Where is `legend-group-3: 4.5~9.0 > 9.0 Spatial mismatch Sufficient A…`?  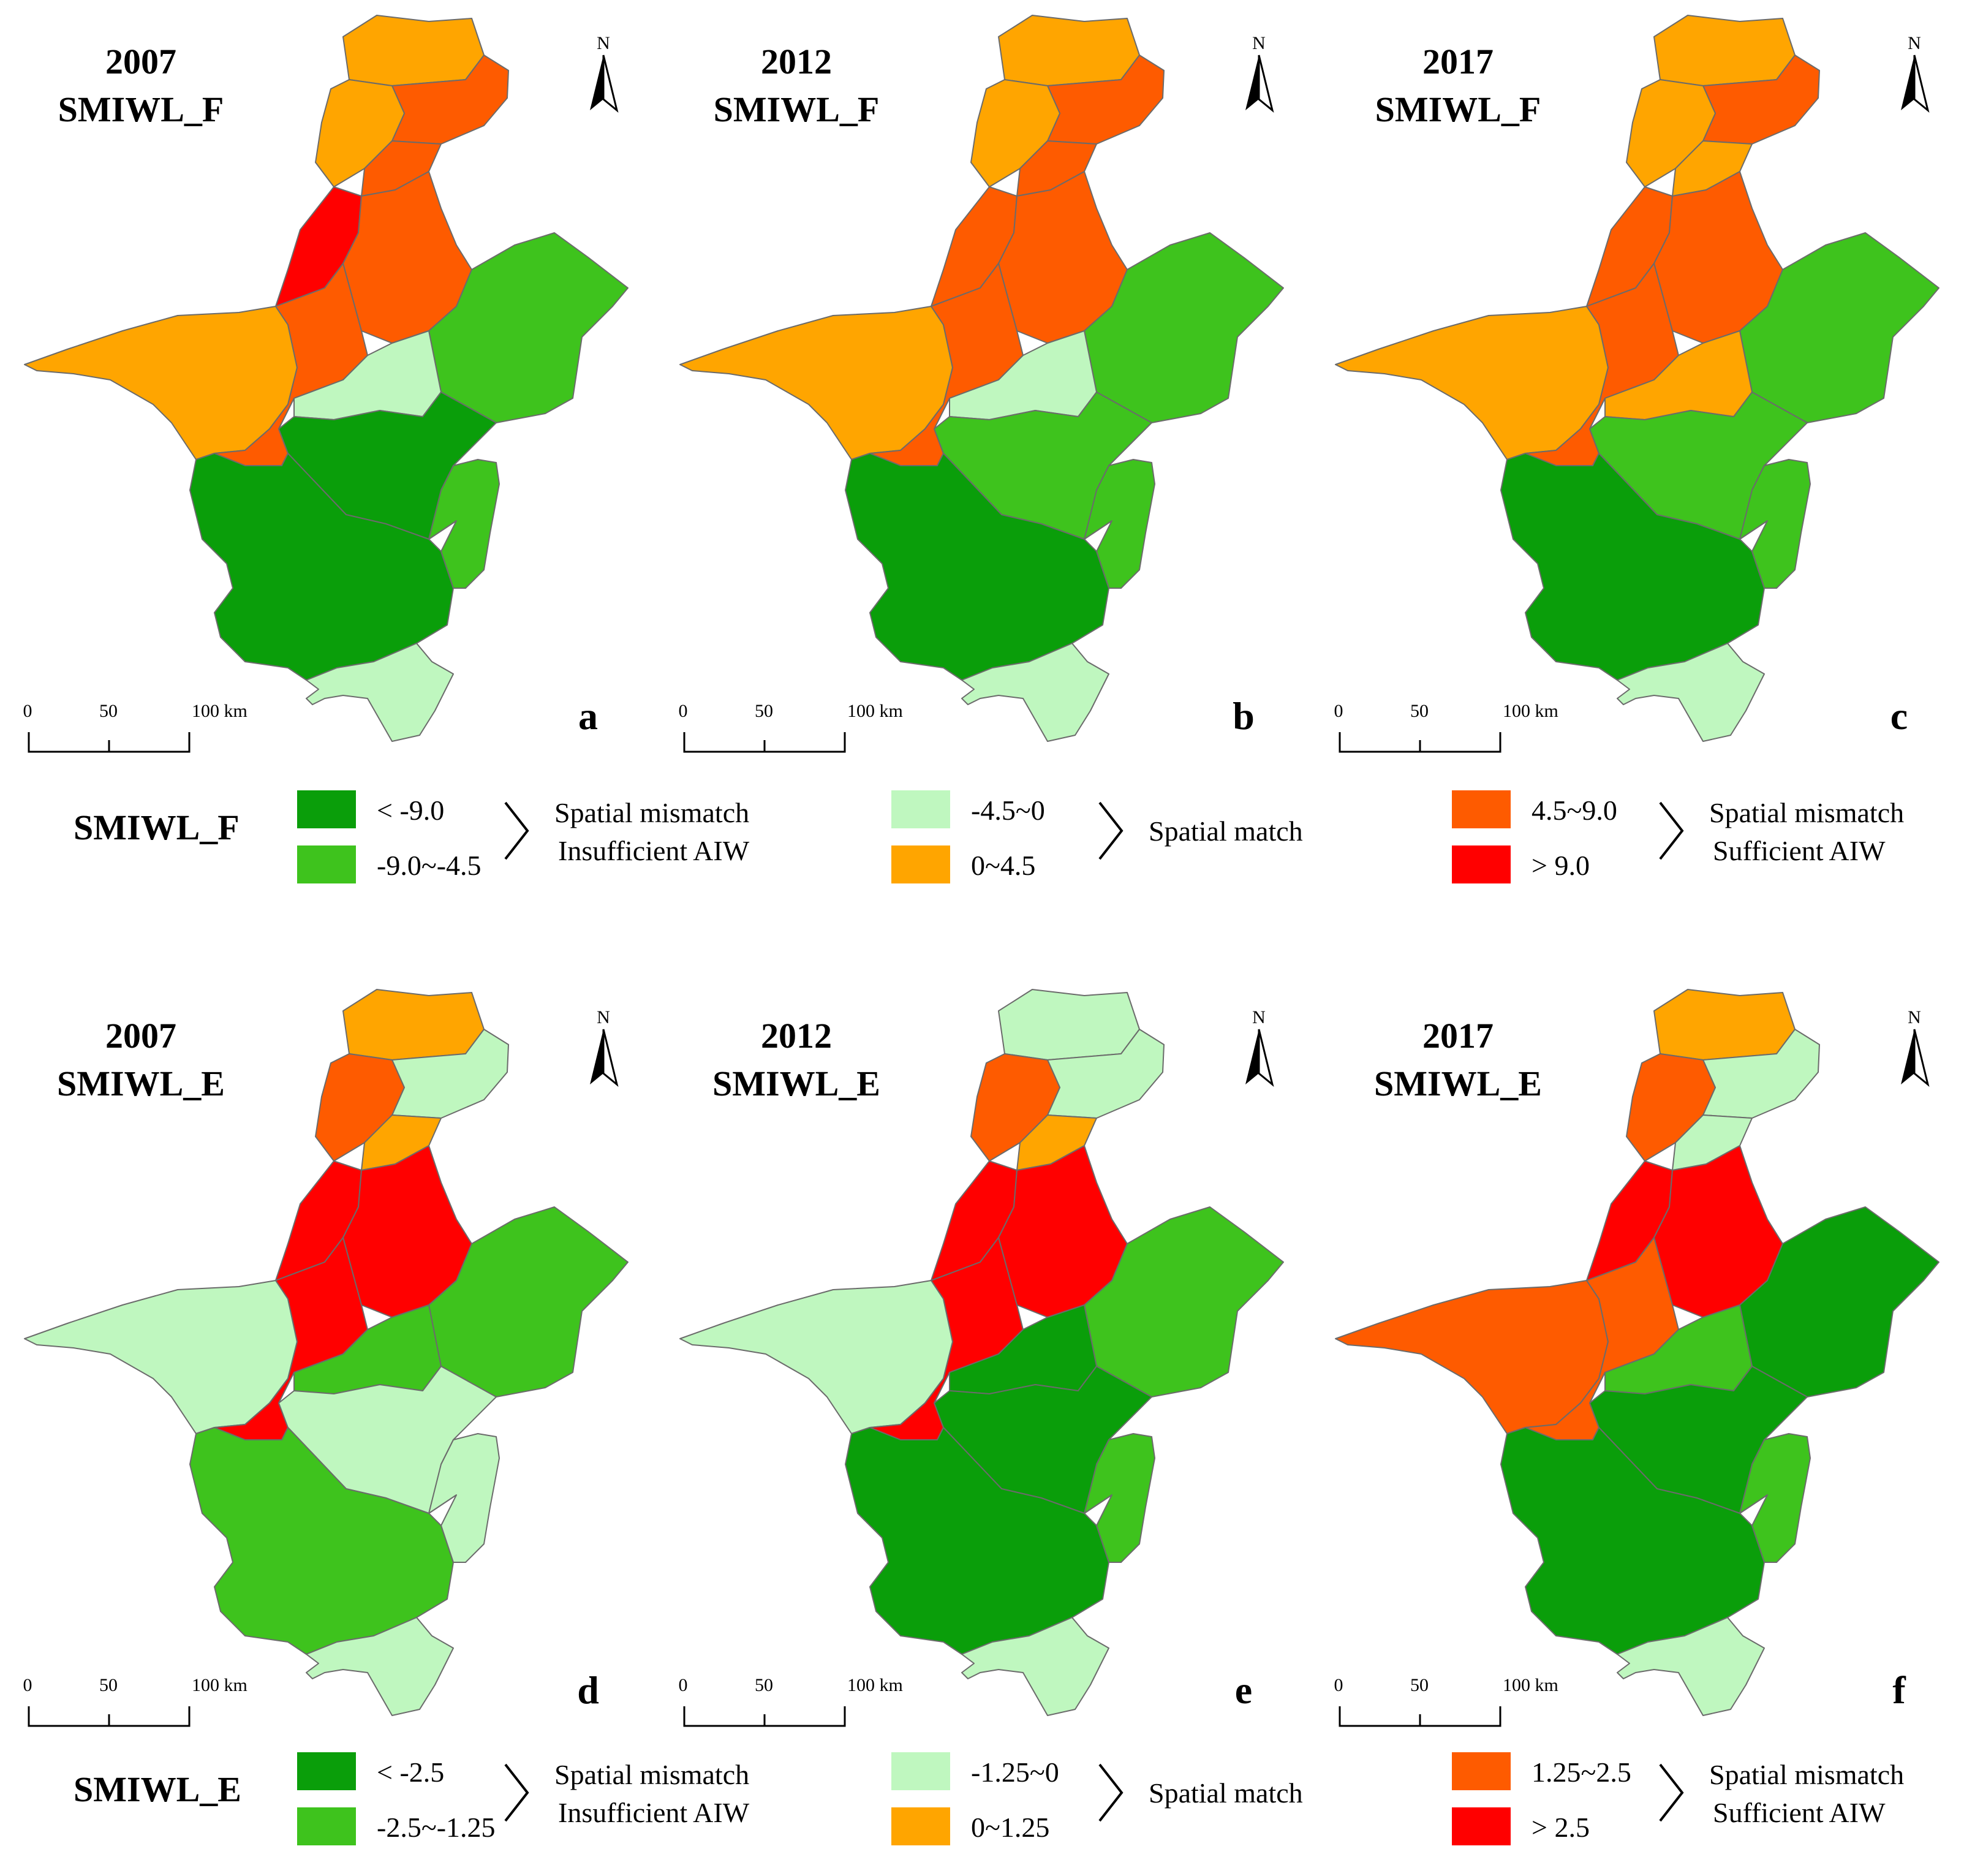 legend-group-3: 4.5~9.0 > 9.0 Spatial mismatch Sufficient A… is located at coordinates (1678, 837).